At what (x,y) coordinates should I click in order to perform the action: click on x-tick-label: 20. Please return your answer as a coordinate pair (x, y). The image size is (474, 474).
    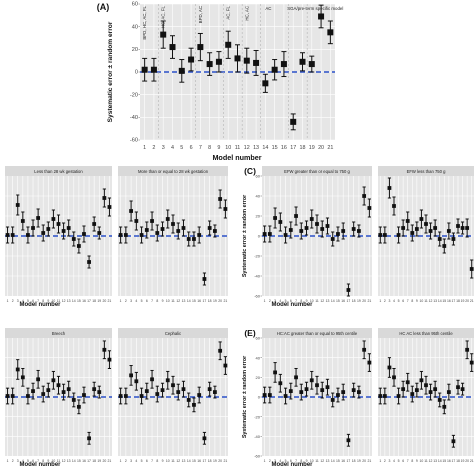
    Looking at the image, I should click on (104, 461).